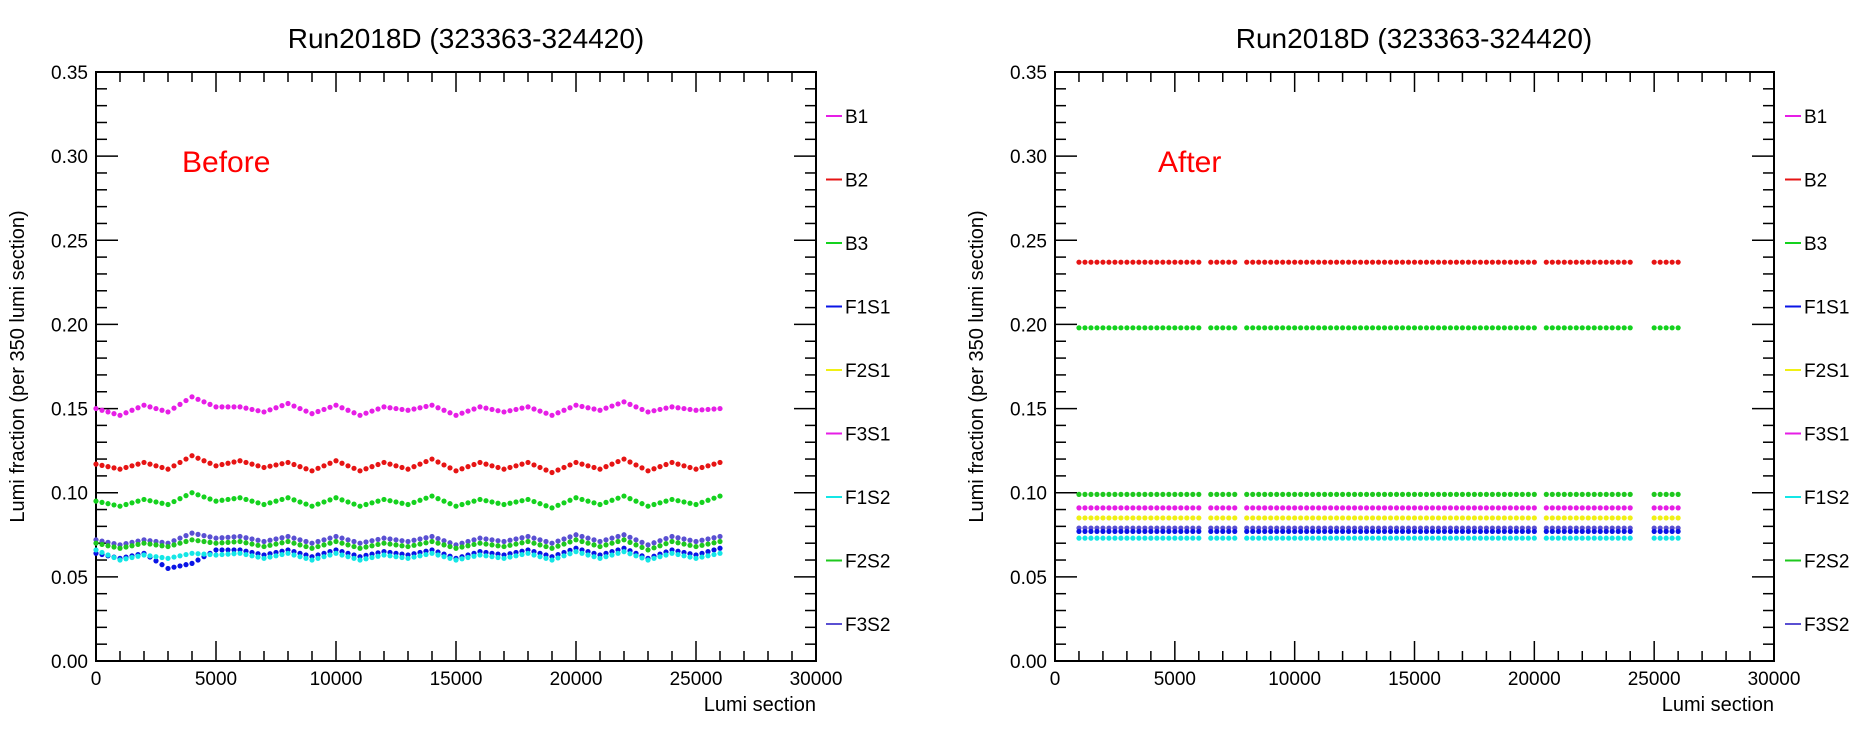 The image size is (1867, 732). I want to click on y-tick-label: 0.35, so click(69, 73).